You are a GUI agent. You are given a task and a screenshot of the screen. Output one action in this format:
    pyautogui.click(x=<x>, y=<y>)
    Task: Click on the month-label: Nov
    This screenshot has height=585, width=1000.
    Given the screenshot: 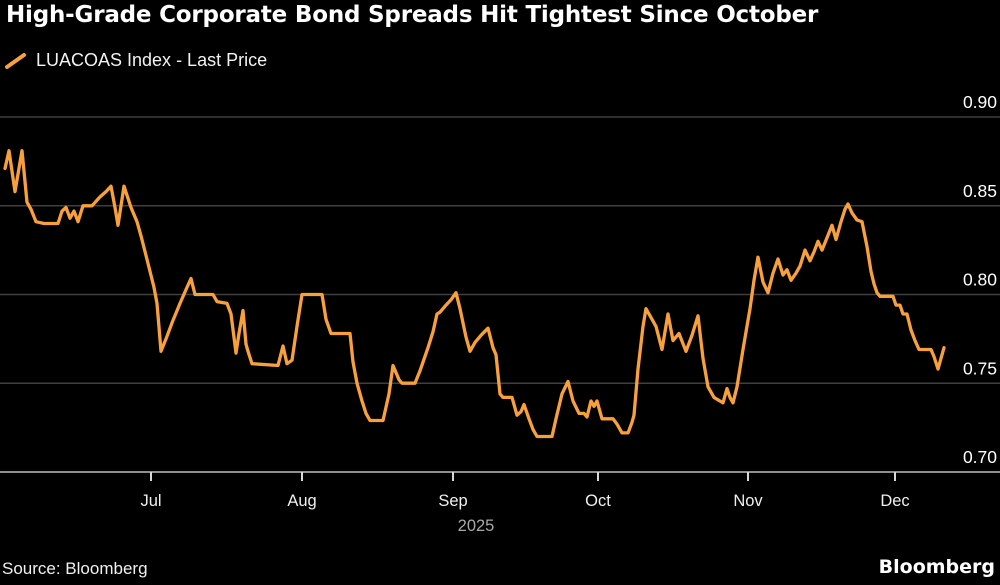 What is the action you would take?
    pyautogui.click(x=748, y=501)
    